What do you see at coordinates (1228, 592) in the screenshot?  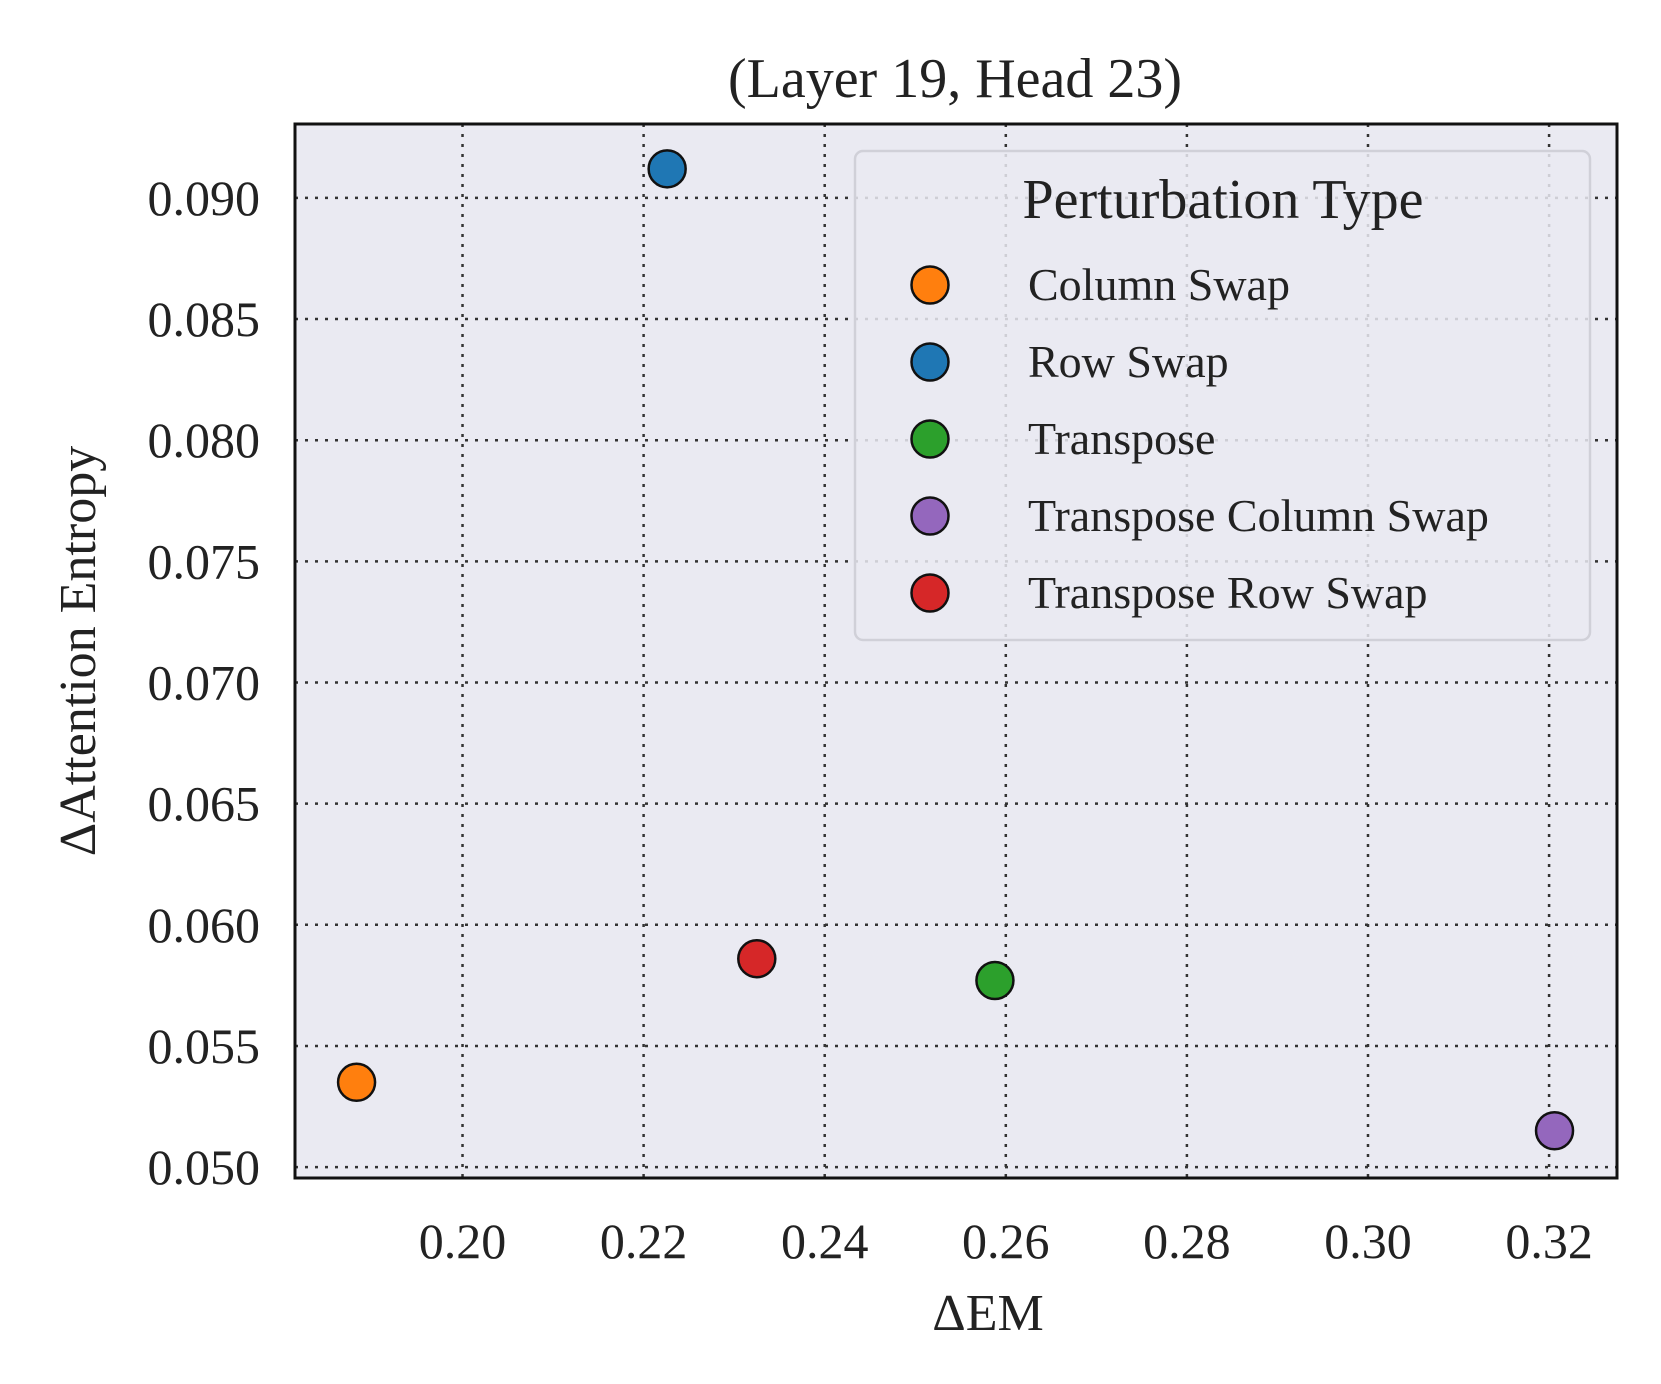 I see `legend-label: Transpose Row Swap` at bounding box center [1228, 592].